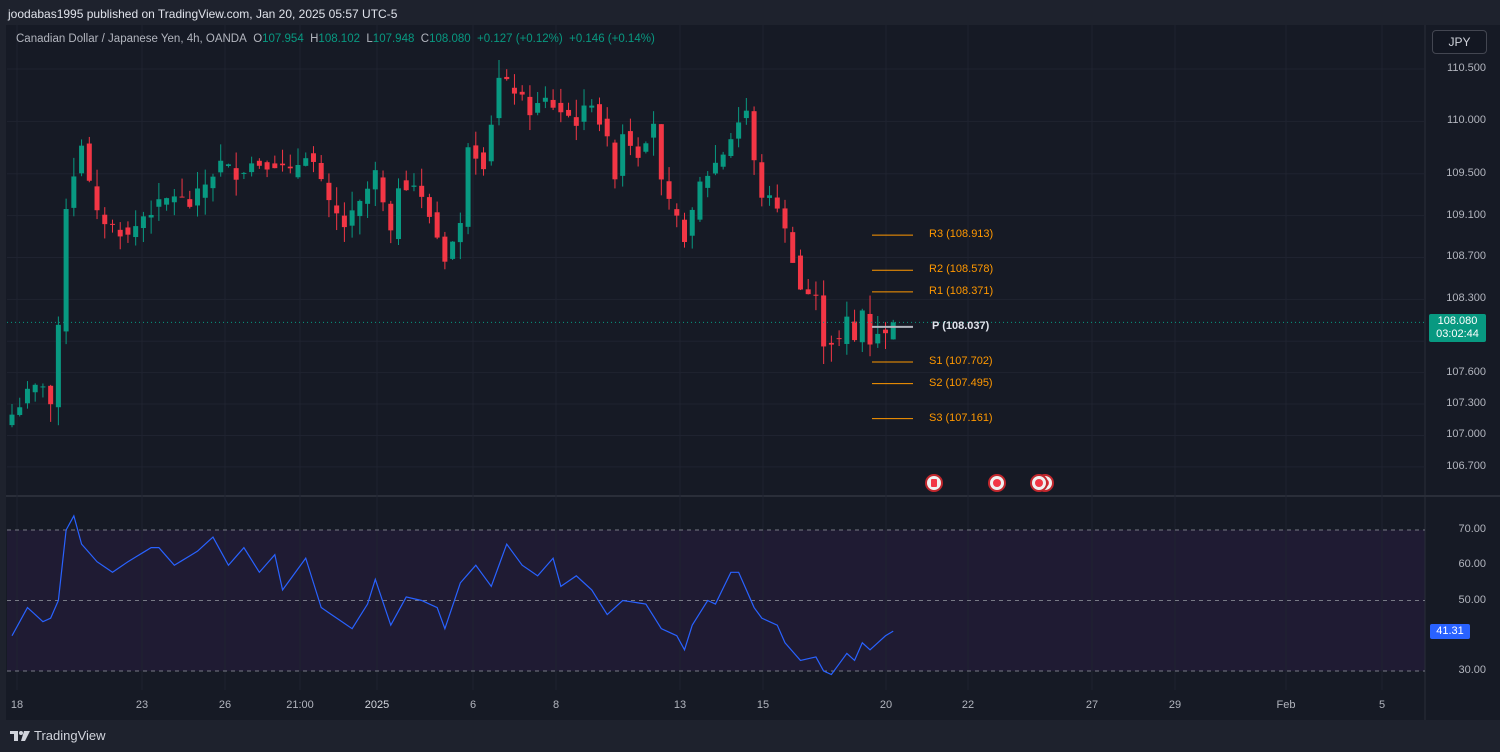 The image size is (1500, 752). I want to click on canada-flag-event-icon, so click(934, 483).